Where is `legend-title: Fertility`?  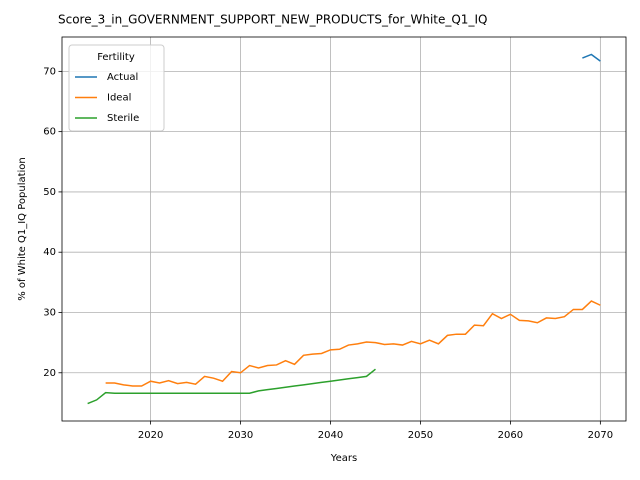 legend-title: Fertility is located at coordinates (116, 57).